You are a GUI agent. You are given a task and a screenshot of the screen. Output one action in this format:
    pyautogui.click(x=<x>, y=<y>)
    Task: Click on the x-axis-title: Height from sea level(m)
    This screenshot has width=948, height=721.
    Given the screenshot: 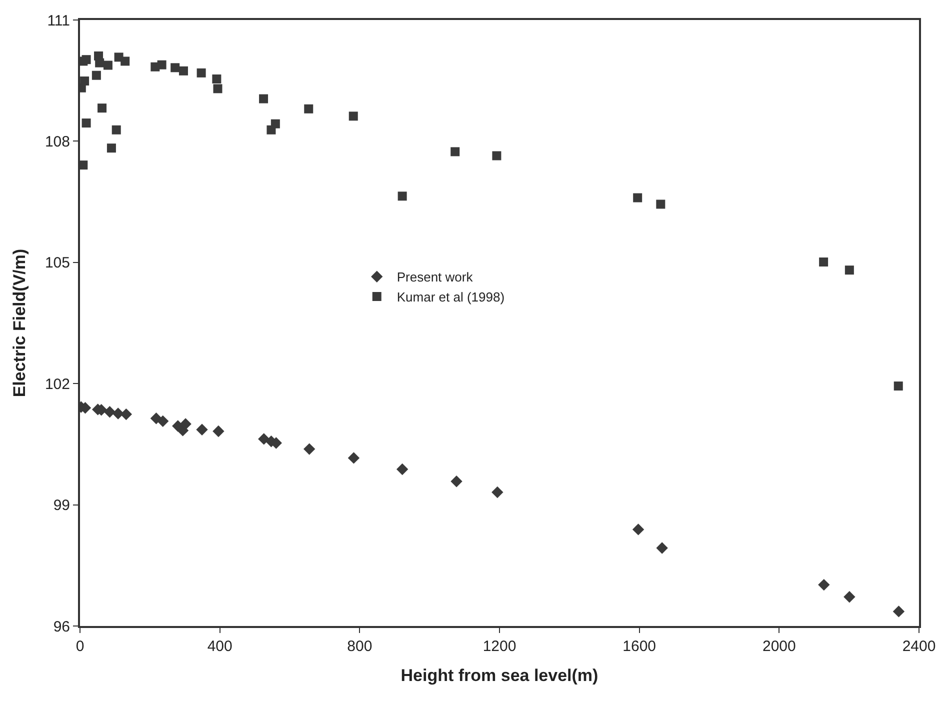 What is the action you would take?
    pyautogui.click(x=499, y=675)
    